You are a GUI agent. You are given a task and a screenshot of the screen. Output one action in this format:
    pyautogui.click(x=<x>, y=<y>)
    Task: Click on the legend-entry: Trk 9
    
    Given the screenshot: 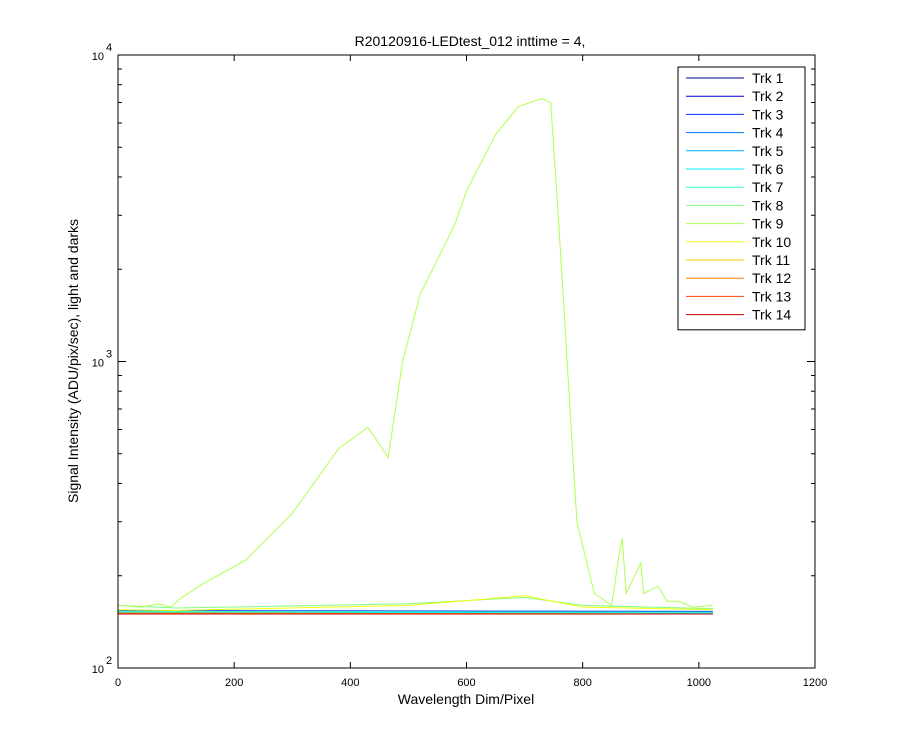 What is the action you would take?
    pyautogui.click(x=735, y=224)
    